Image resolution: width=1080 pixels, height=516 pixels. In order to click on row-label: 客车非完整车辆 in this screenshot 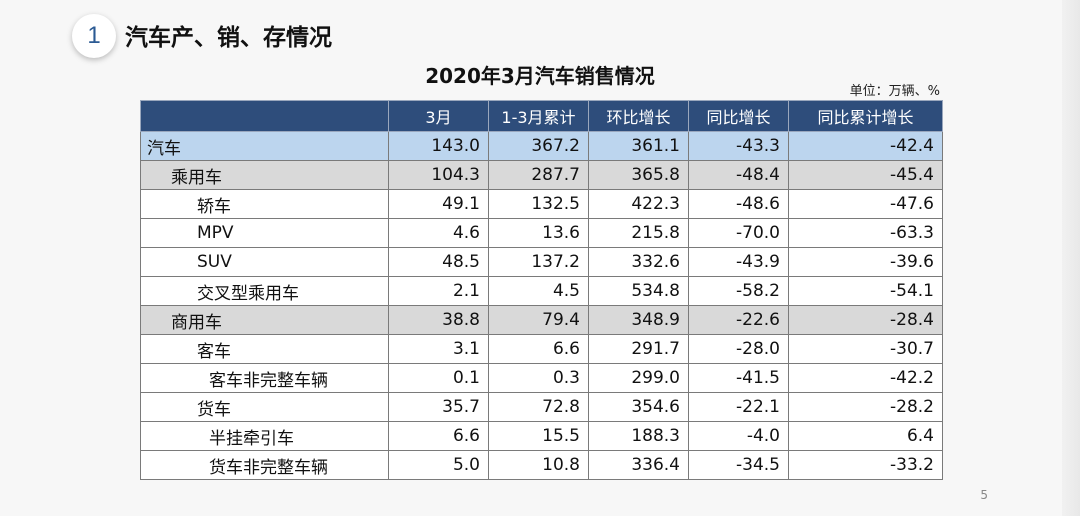, I will do `click(264, 378)`.